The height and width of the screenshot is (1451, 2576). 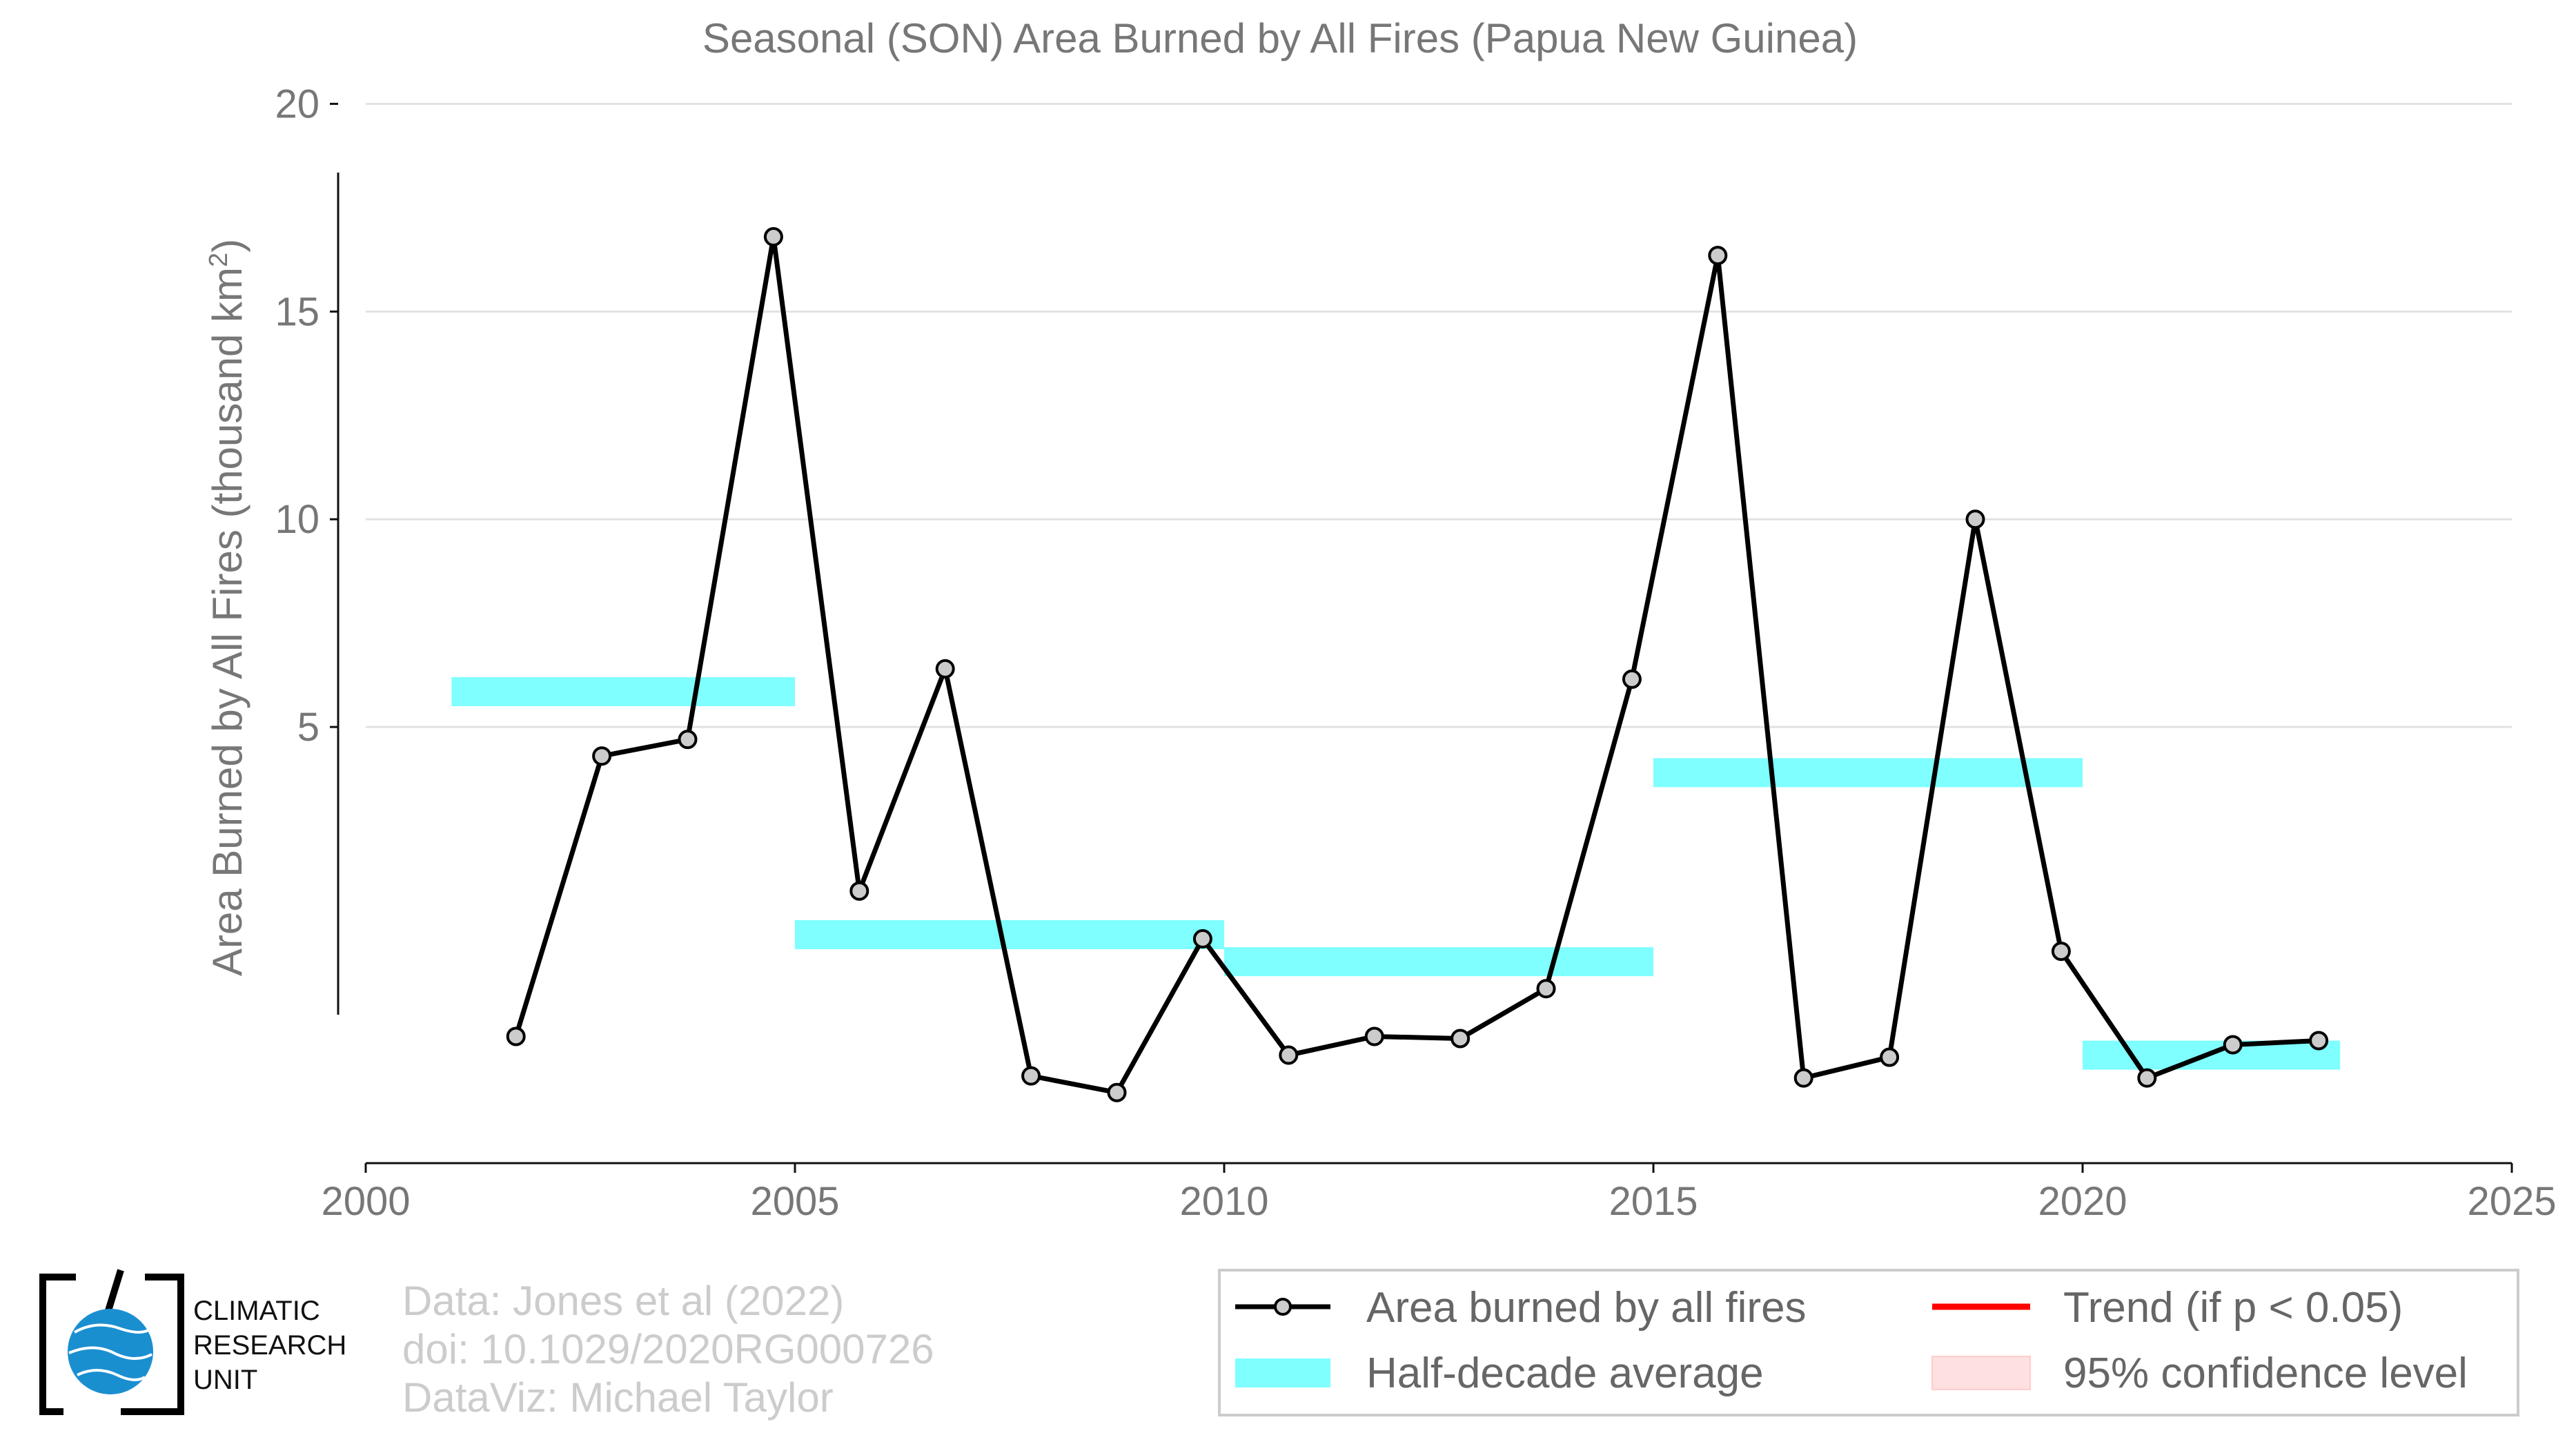 What do you see at coordinates (1981, 1373) in the screenshot?
I see `legend-swatch-confidence` at bounding box center [1981, 1373].